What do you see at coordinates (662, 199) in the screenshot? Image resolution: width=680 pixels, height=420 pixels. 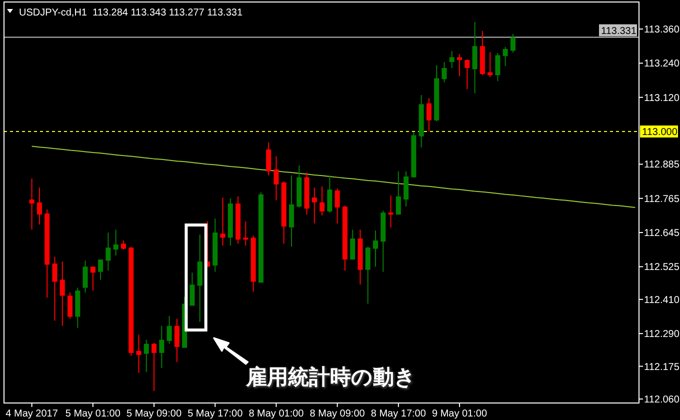 I see `y-tick-label: 112.765` at bounding box center [662, 199].